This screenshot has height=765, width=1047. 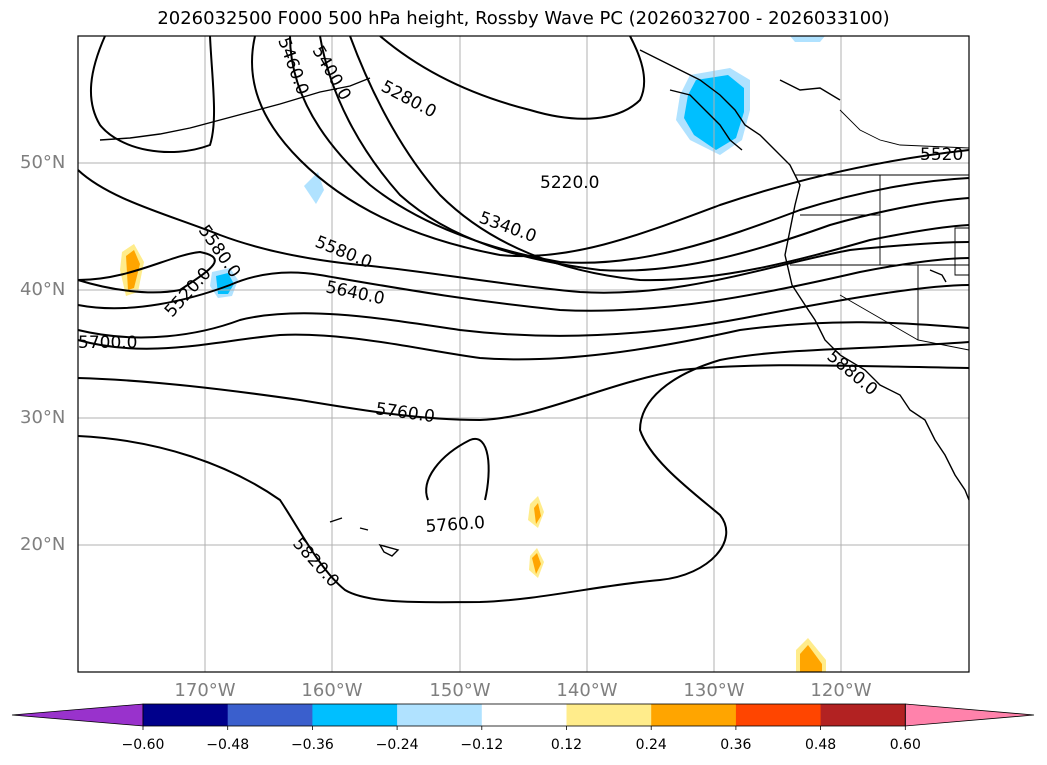 I want to click on lon-label: 120°W, so click(x=841, y=690).